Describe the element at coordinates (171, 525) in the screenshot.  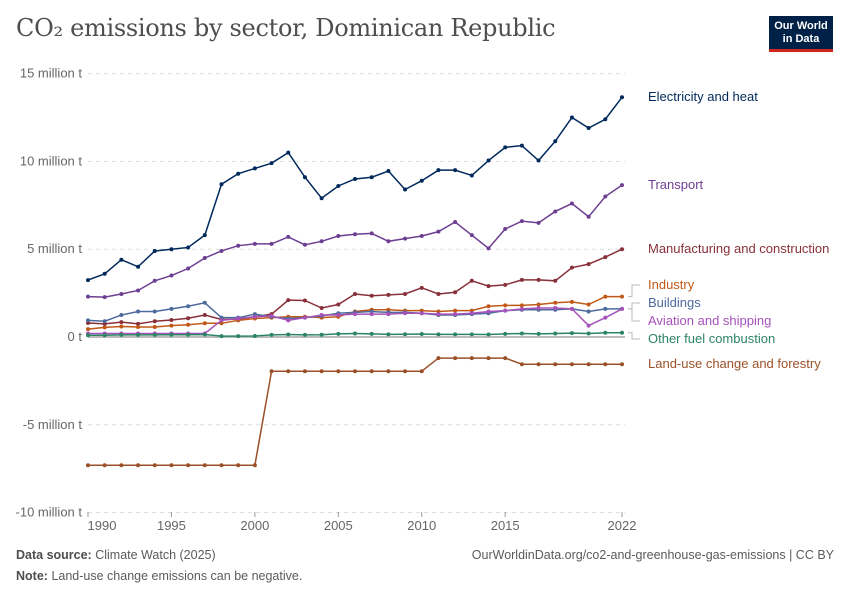
I see `x-tick-label: 1995` at that location.